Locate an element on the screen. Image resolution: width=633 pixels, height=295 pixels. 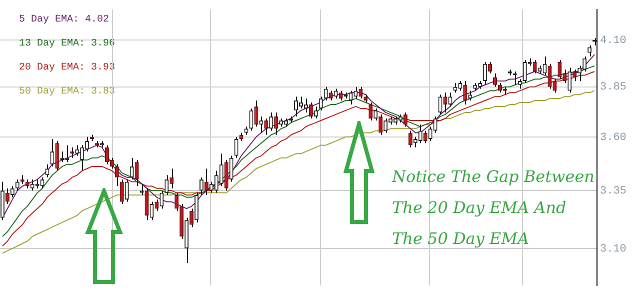
annotation: Notice The Gap Between The 20 Day EMA And The 50 Day EMA is located at coordinates (492, 207).